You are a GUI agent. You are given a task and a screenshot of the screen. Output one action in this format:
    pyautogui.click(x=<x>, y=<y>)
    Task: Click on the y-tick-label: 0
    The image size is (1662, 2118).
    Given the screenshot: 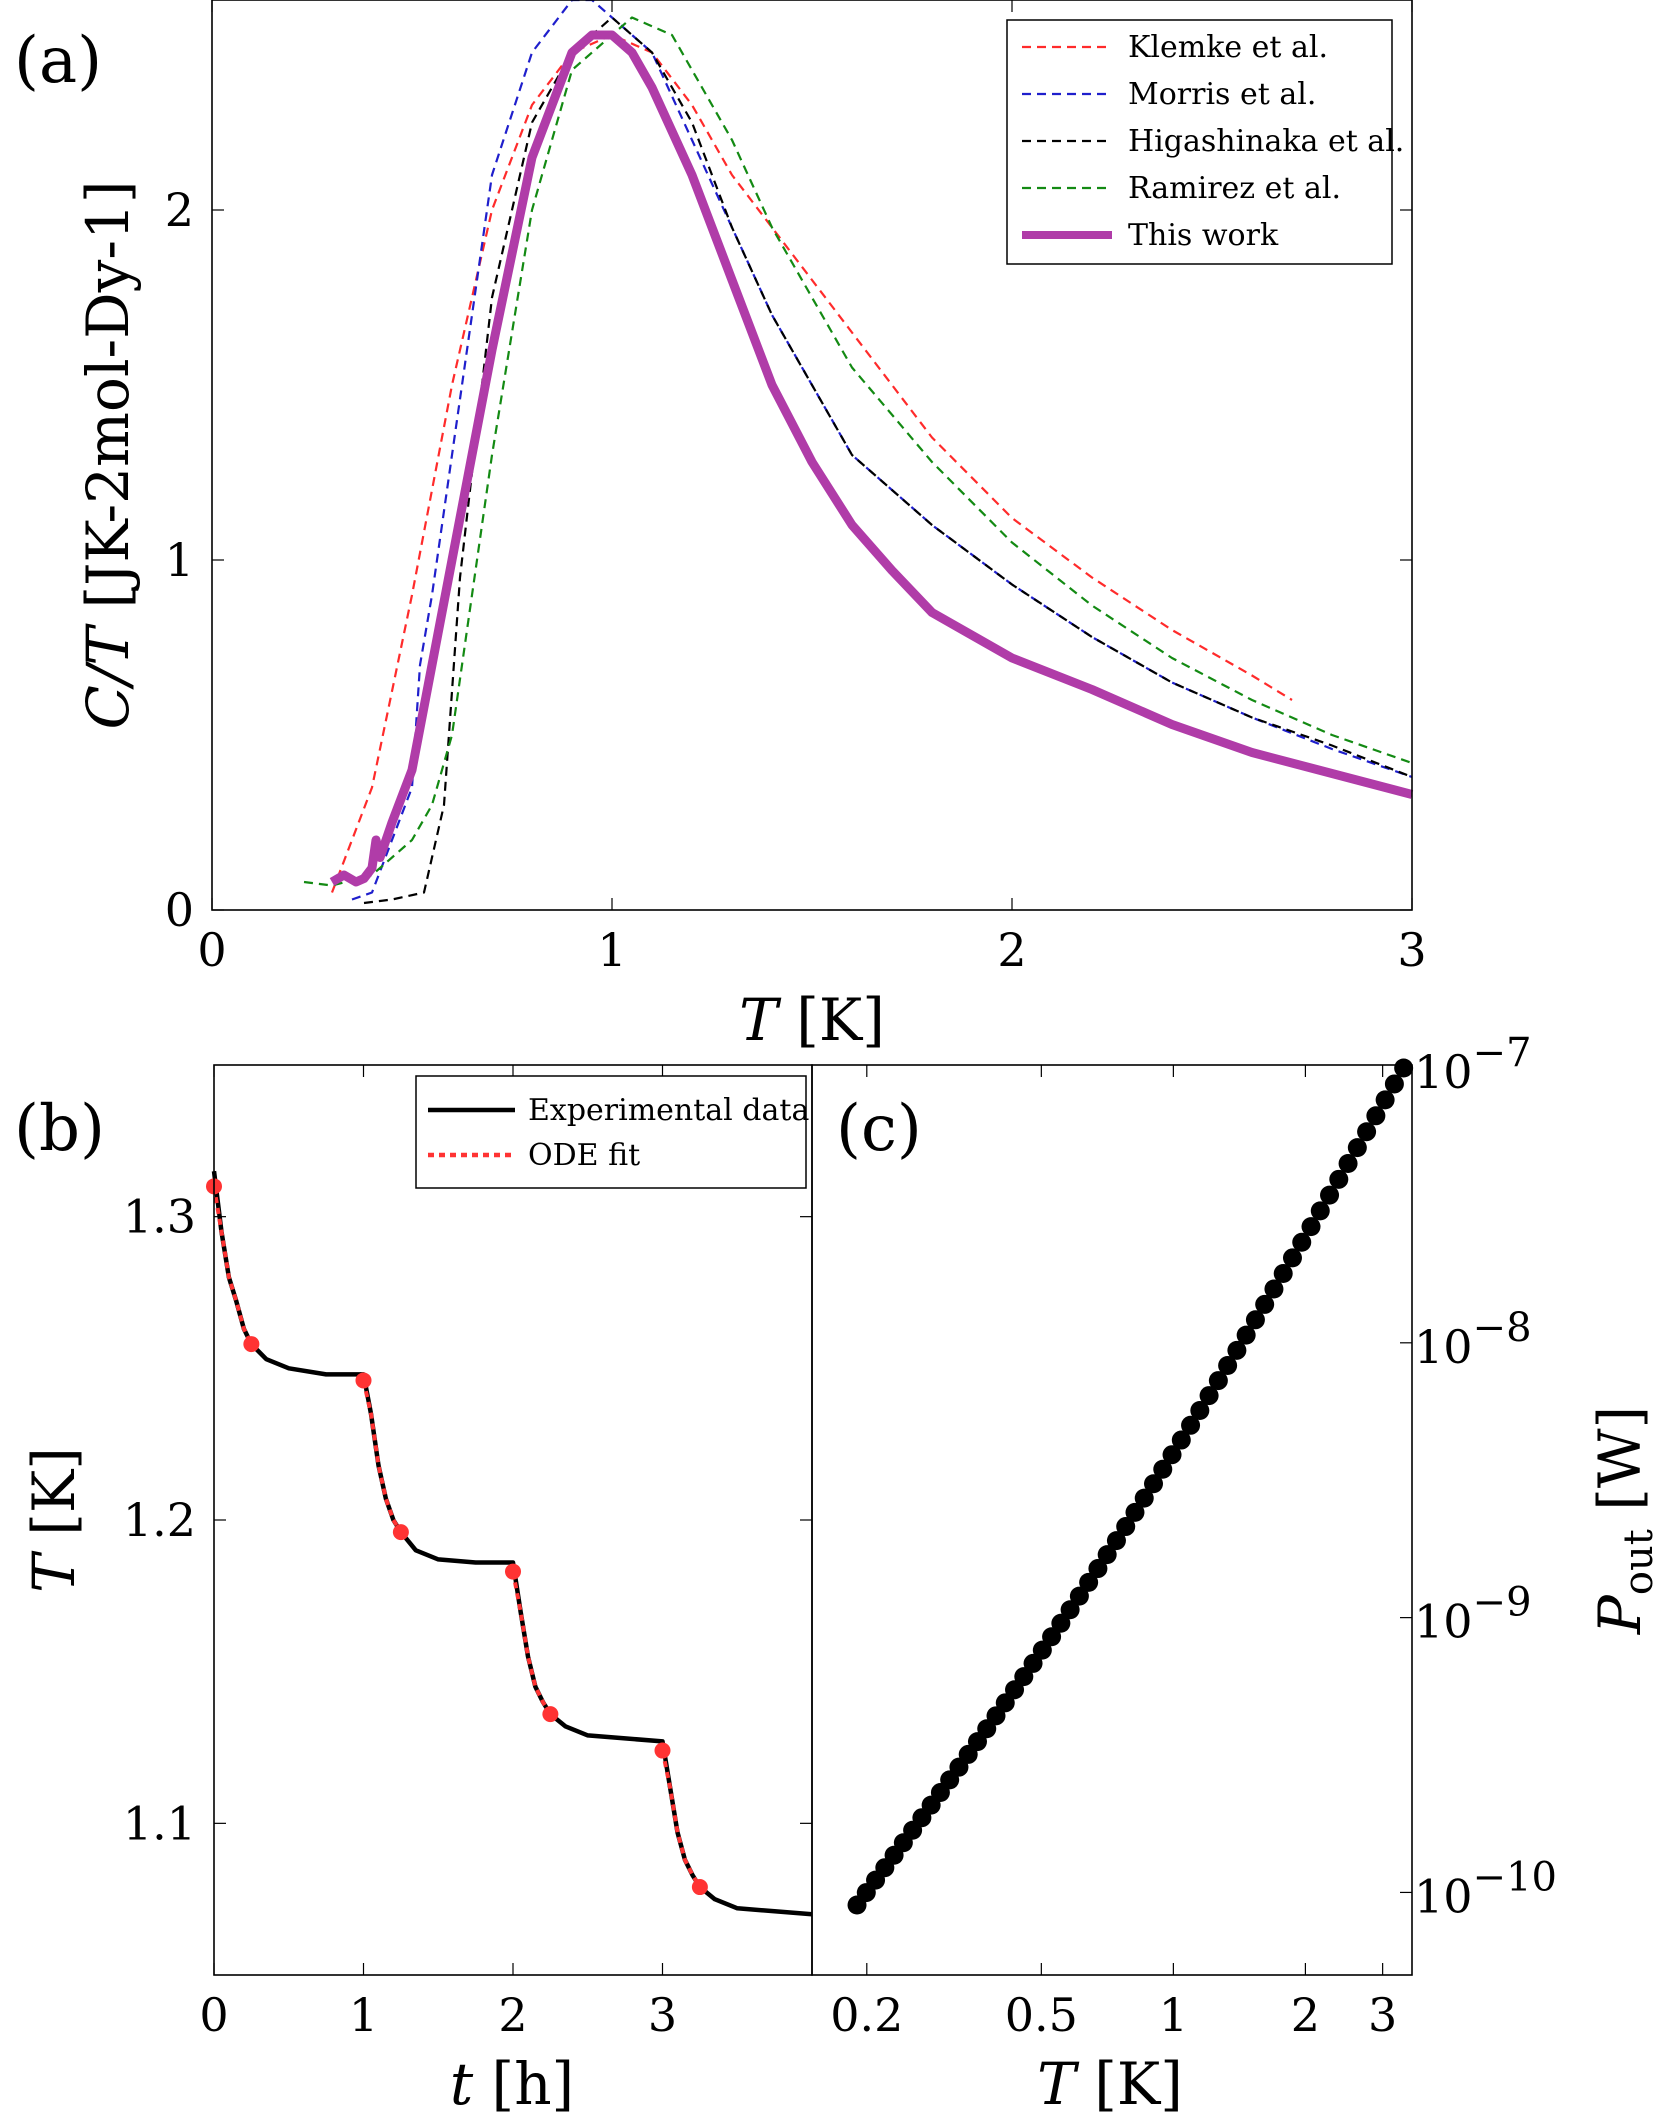 What is the action you would take?
    pyautogui.click(x=179, y=910)
    